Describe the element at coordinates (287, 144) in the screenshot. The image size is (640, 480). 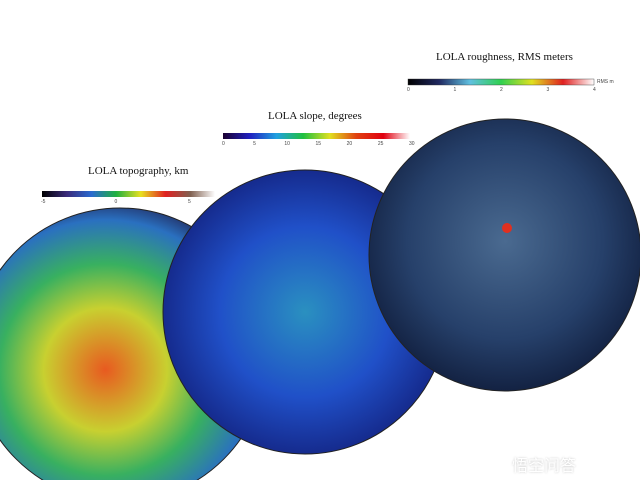
I see `colorbar-tick: 10` at that location.